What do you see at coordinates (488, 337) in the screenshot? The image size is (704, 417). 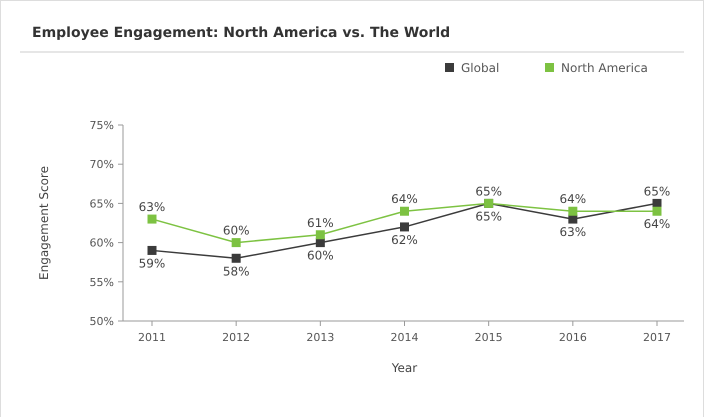 I see `x-tick-label: 2015` at bounding box center [488, 337].